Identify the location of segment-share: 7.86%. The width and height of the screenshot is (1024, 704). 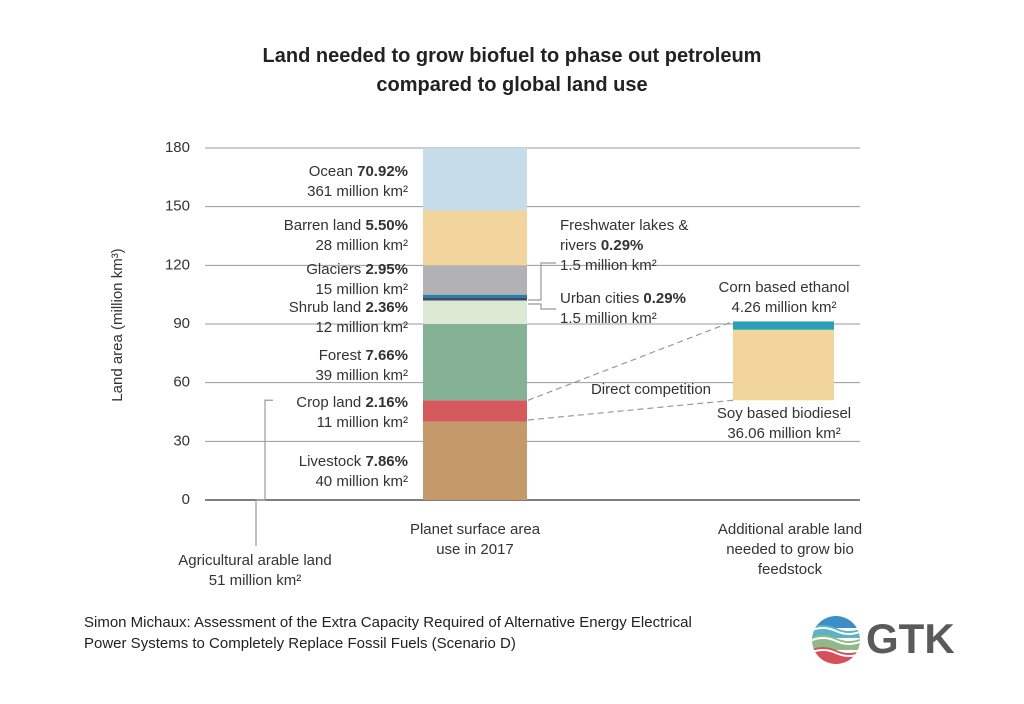
(386, 461).